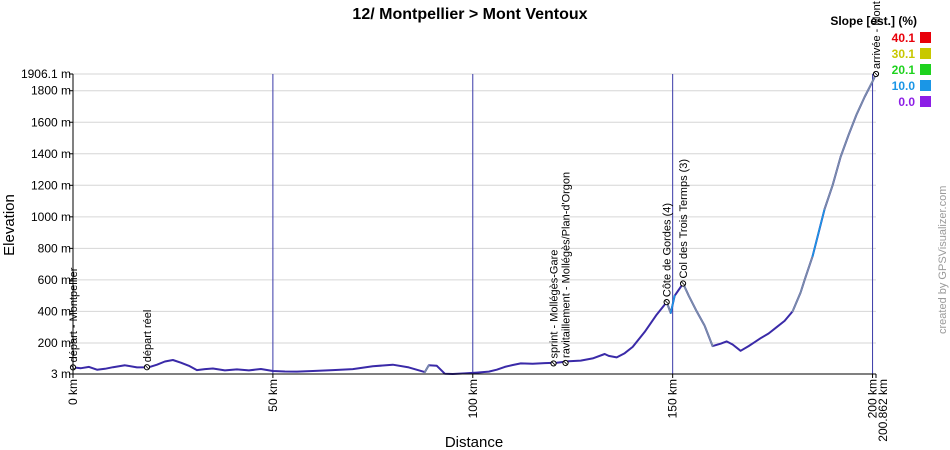 This screenshot has width=950, height=450. I want to click on x-tick-label: 200.862 km, so click(883, 410).